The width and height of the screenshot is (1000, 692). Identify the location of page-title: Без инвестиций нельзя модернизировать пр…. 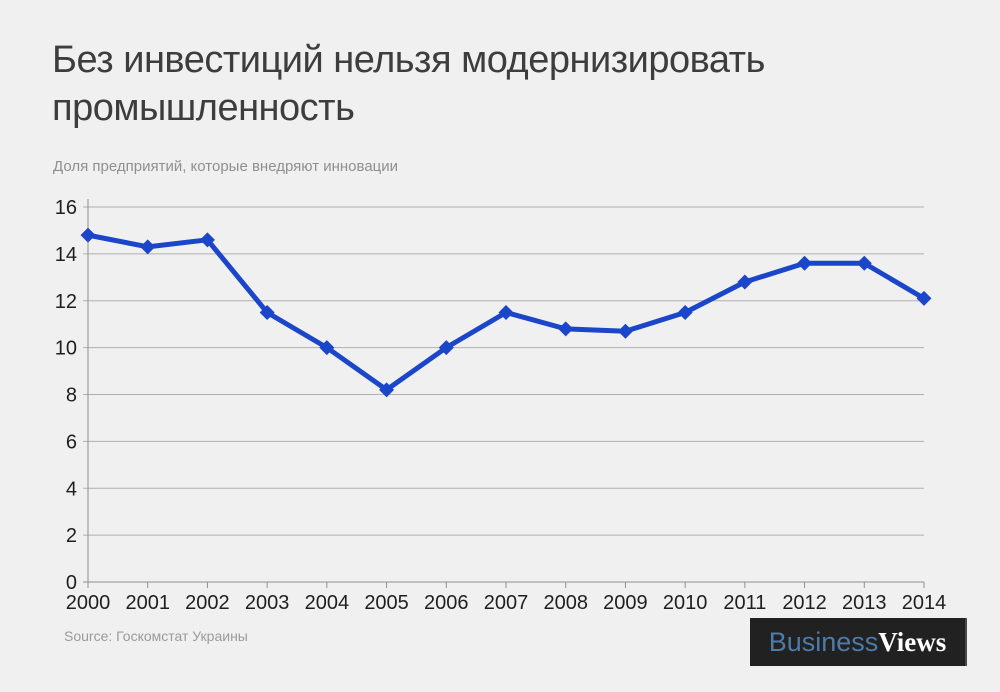
(408, 84).